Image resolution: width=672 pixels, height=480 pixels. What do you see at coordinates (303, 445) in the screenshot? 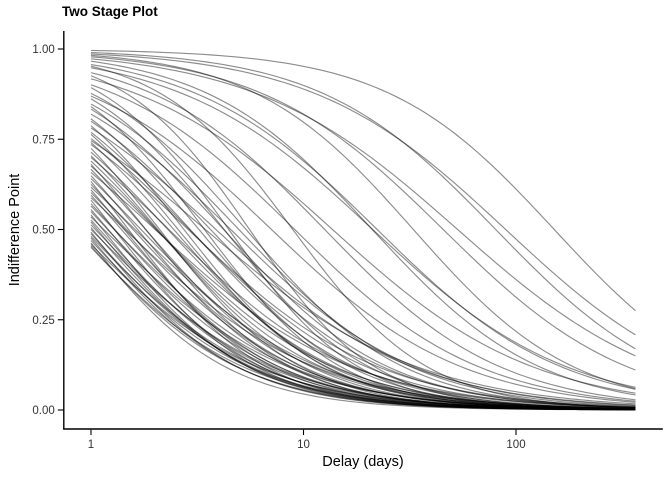
I see `x-tick-label: 10` at bounding box center [303, 445].